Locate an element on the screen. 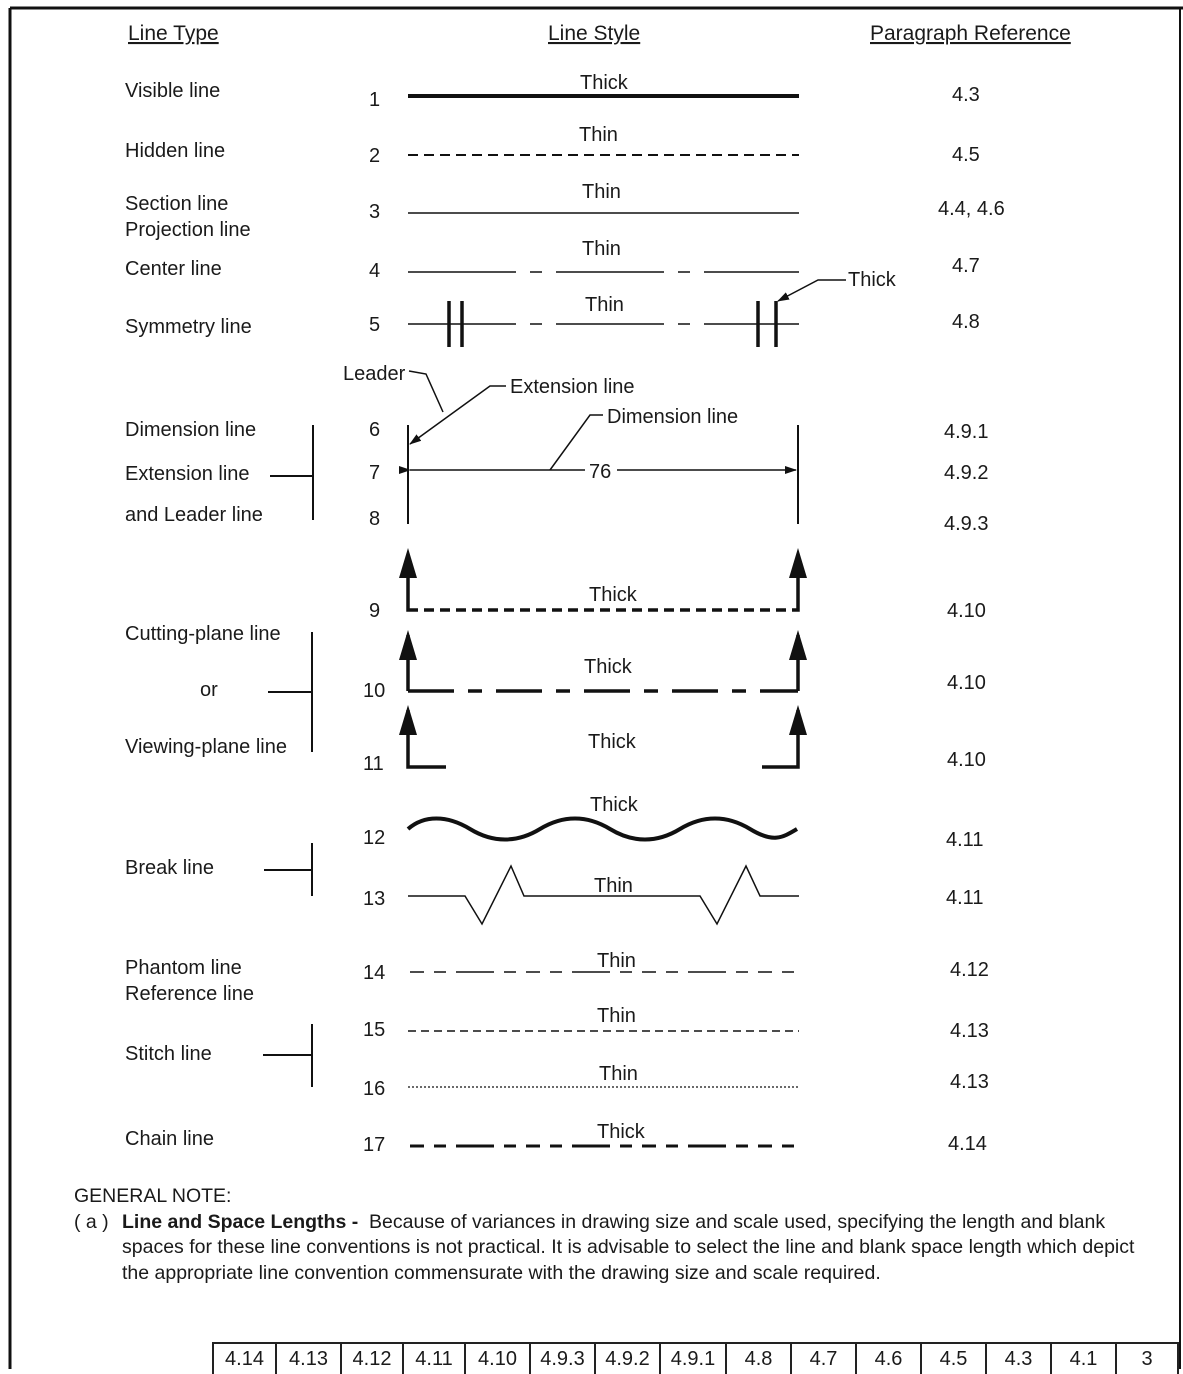  ref-16: 4.13 is located at coordinates (969, 1082).